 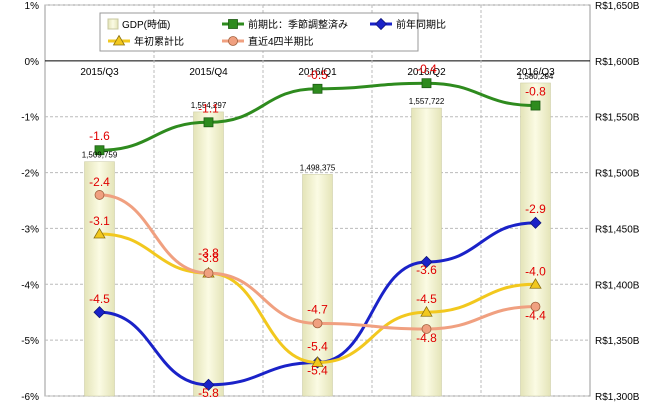 What do you see at coordinates (32, 62) in the screenshot?
I see `left-axis-tick: 0%` at bounding box center [32, 62].